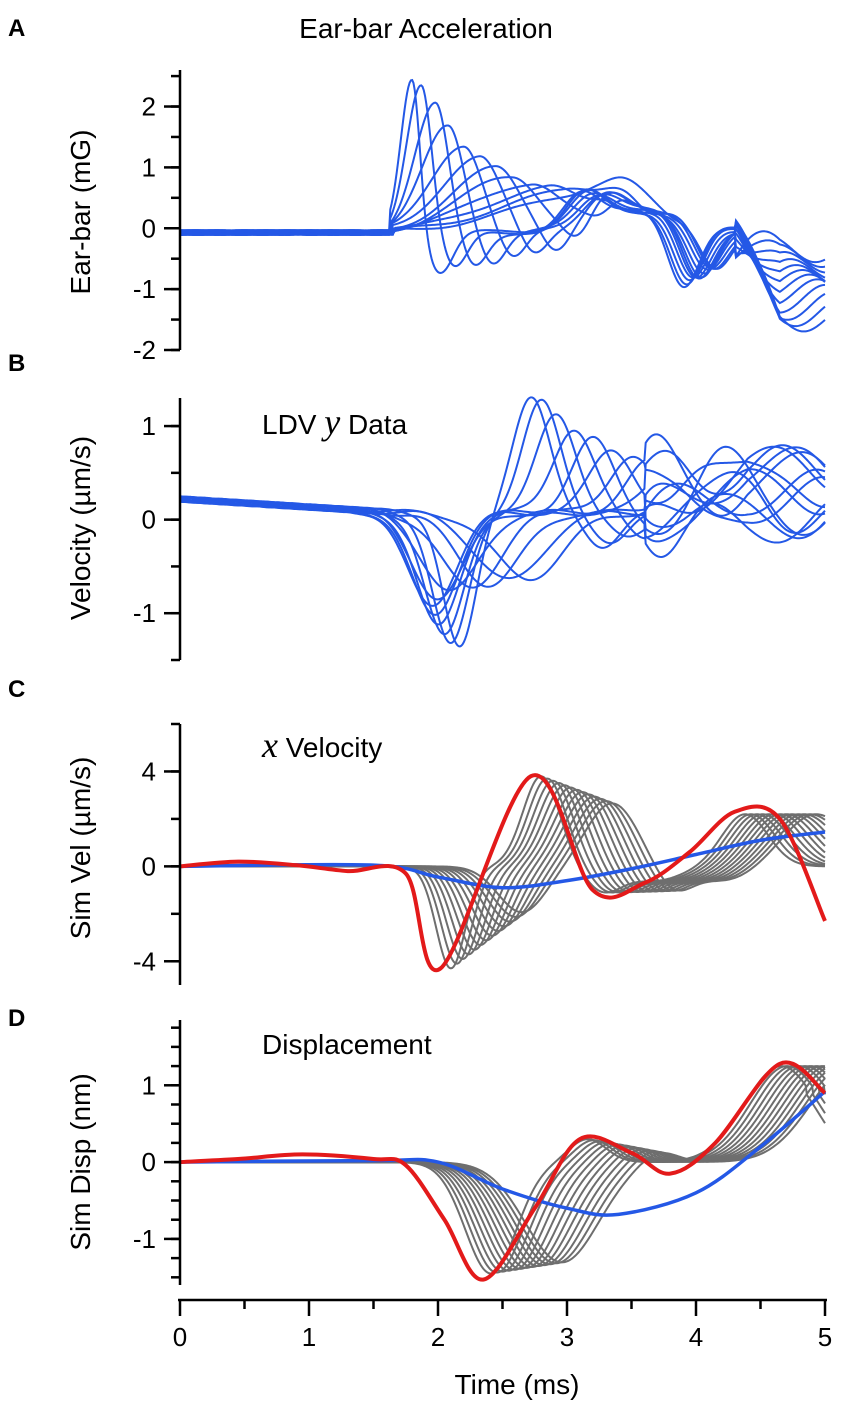 The width and height of the screenshot is (854, 1408). I want to click on panel-c-y-tick-label: 4, so click(149, 771).